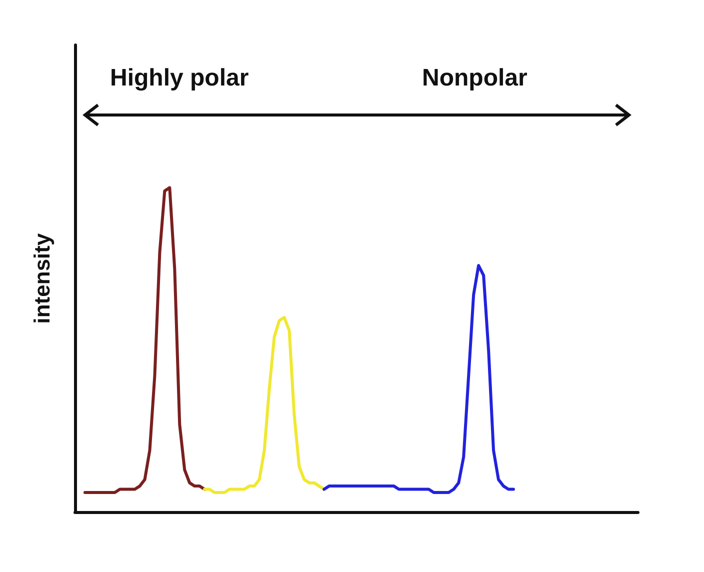  What do you see at coordinates (42, 278) in the screenshot?
I see `y-axis-title: intensity` at bounding box center [42, 278].